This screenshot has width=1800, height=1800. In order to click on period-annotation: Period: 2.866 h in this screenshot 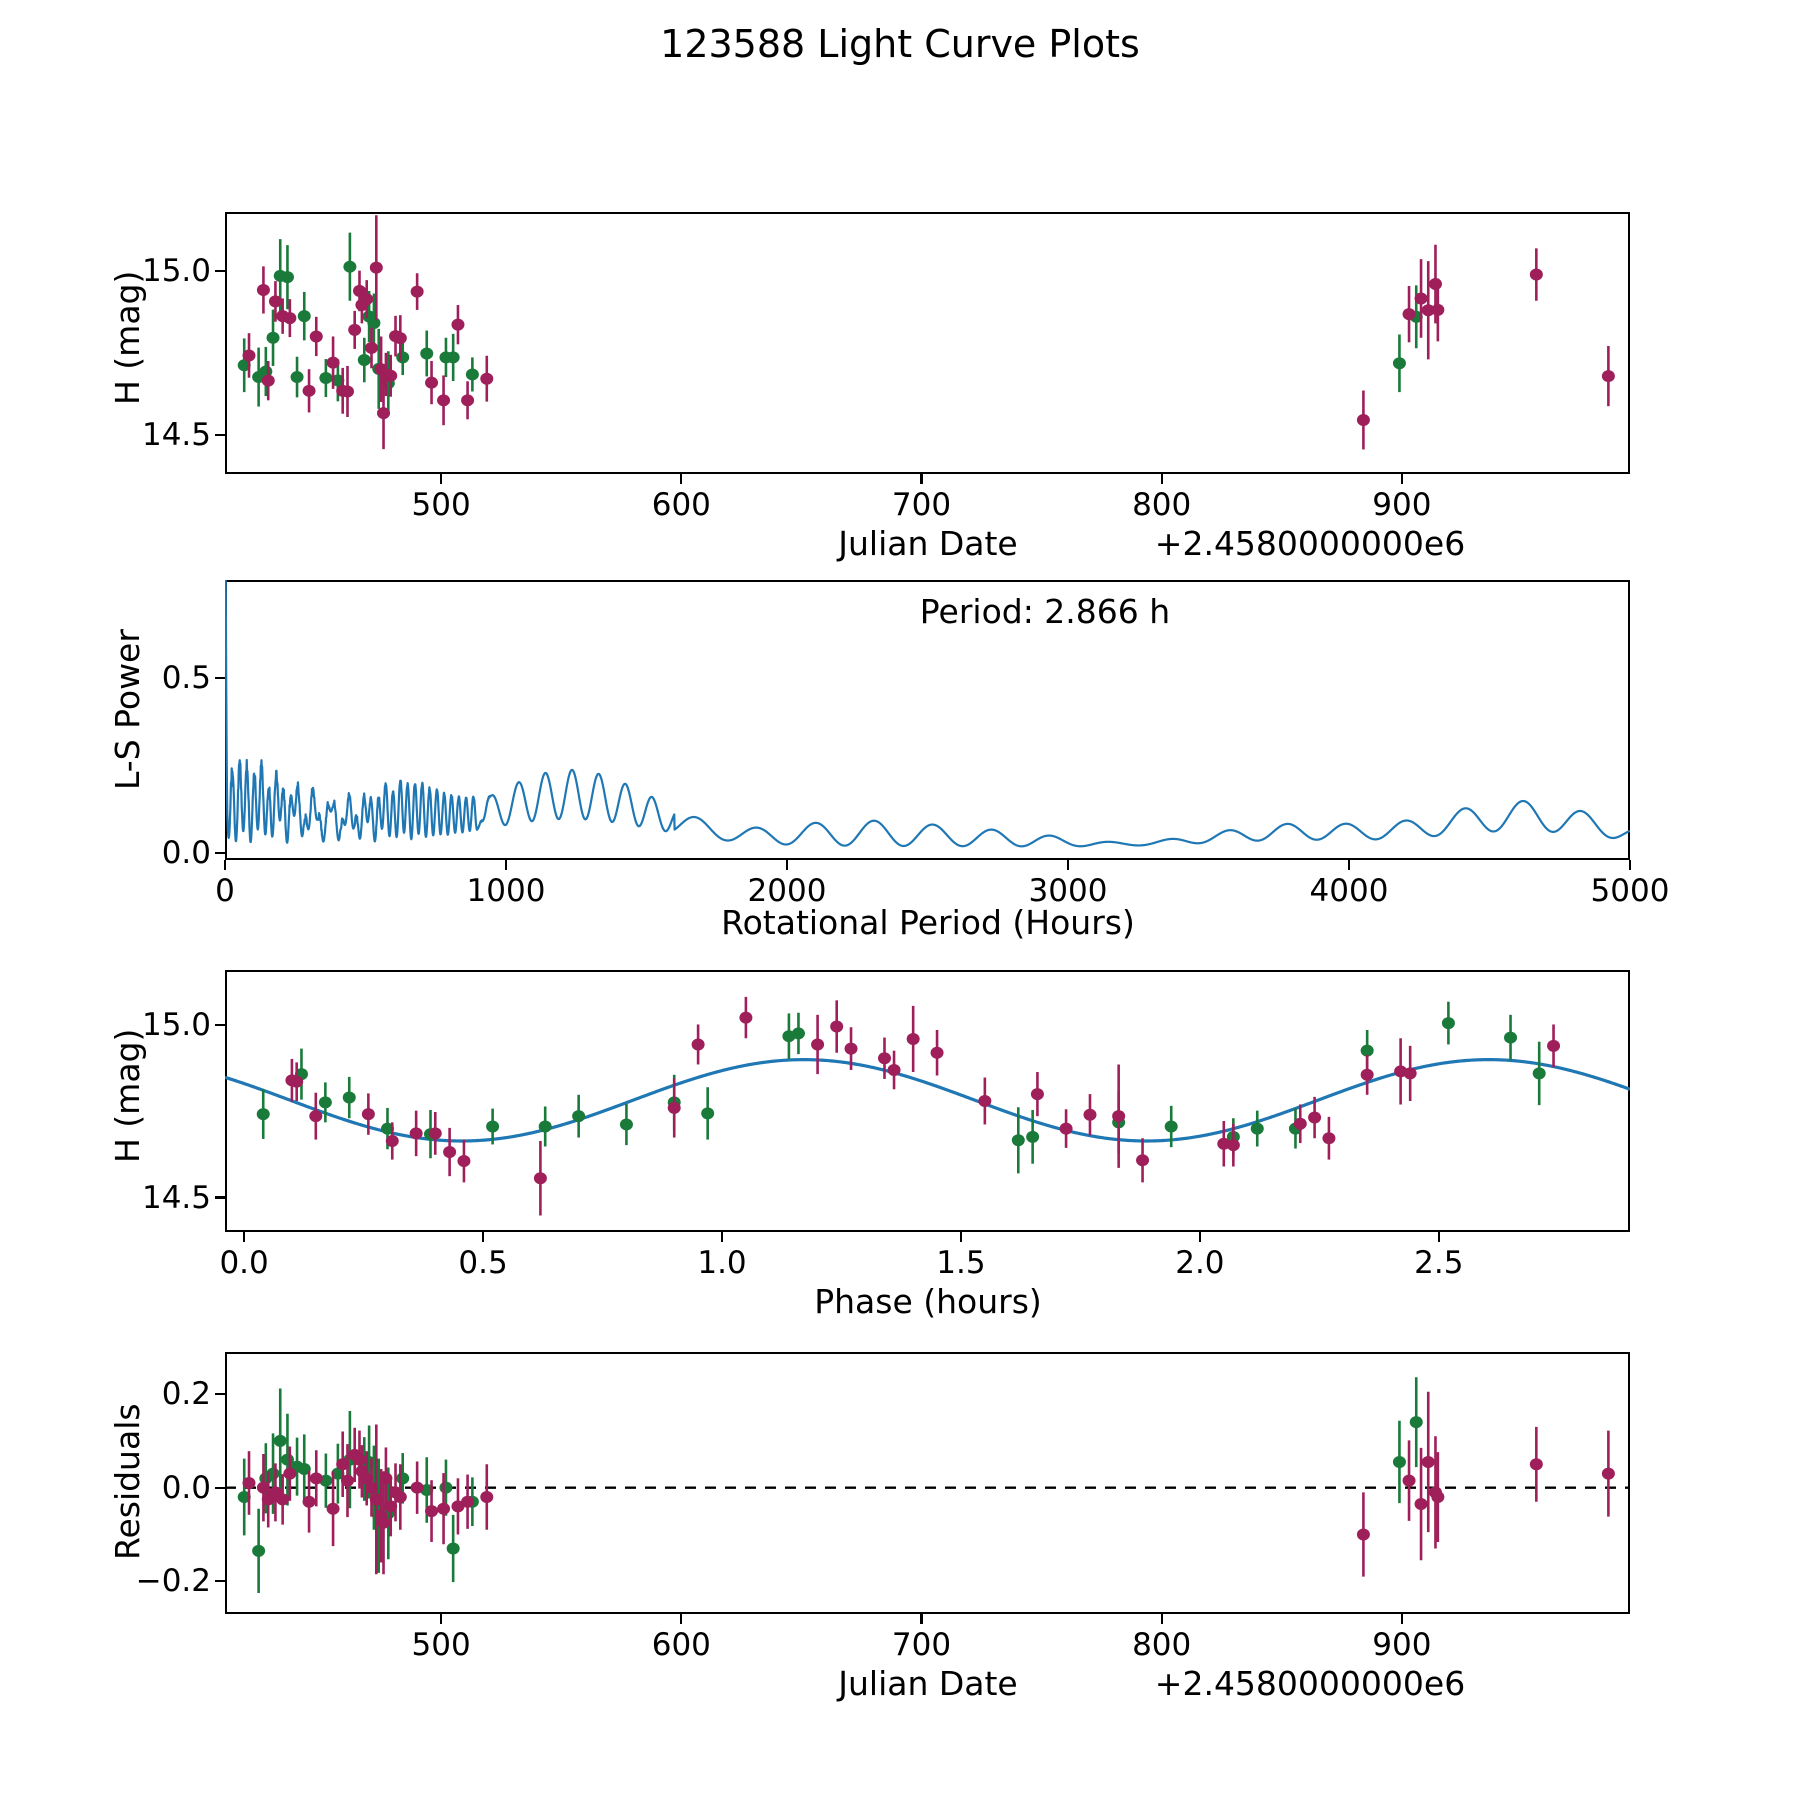, I will do `click(1045, 611)`.